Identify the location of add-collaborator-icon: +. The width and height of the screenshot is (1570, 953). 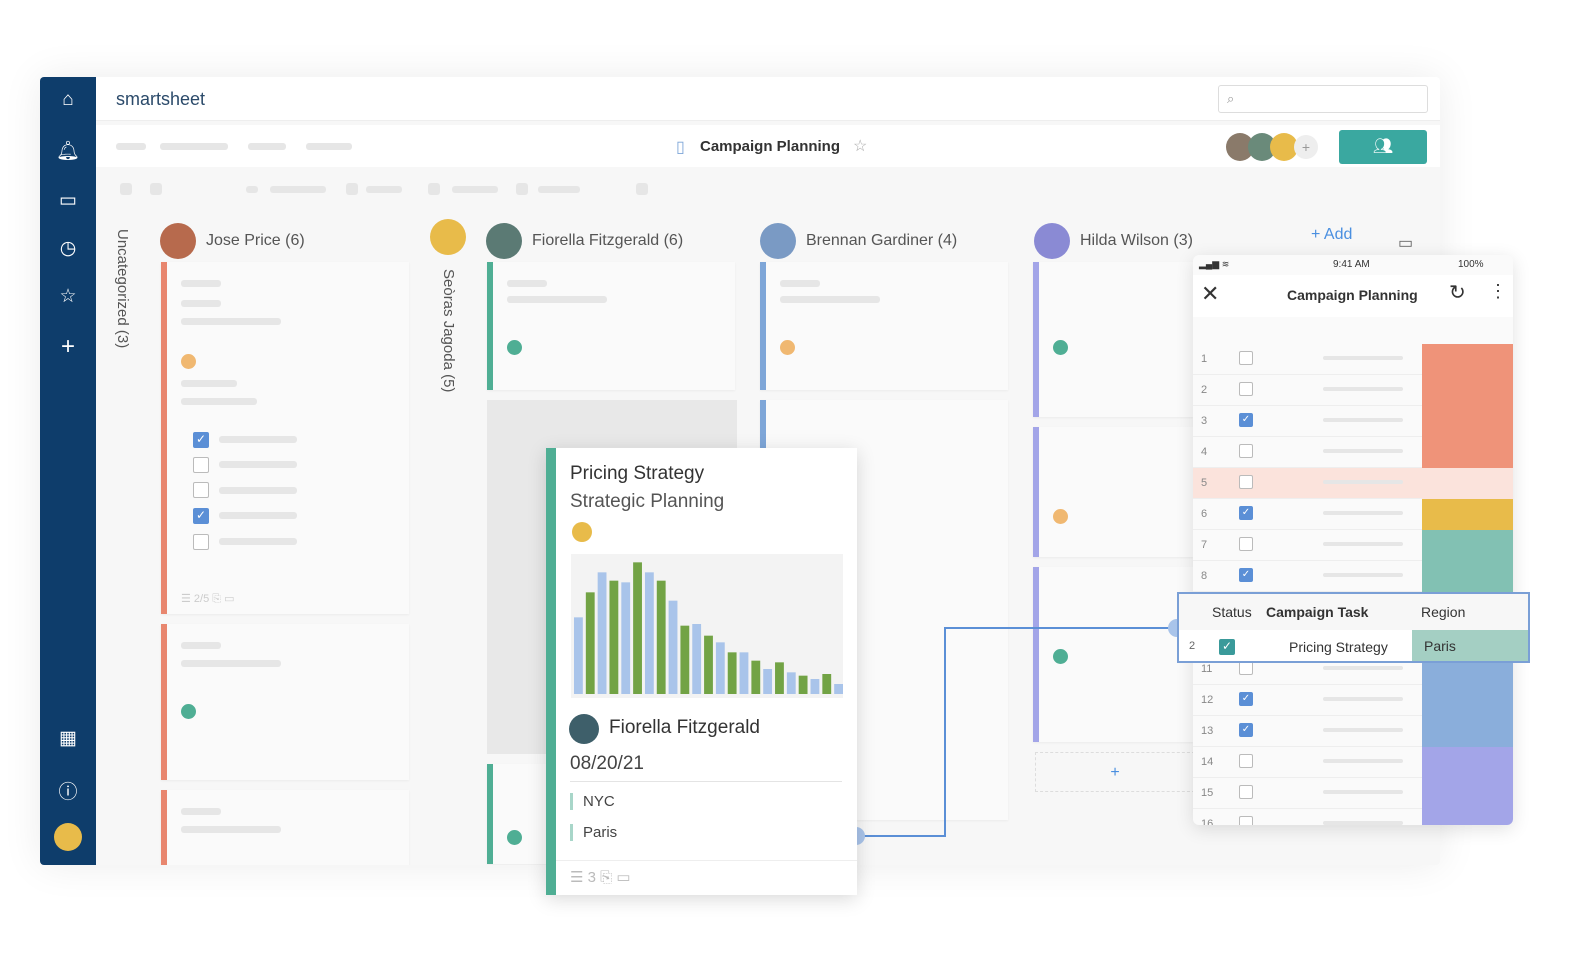
(1306, 147).